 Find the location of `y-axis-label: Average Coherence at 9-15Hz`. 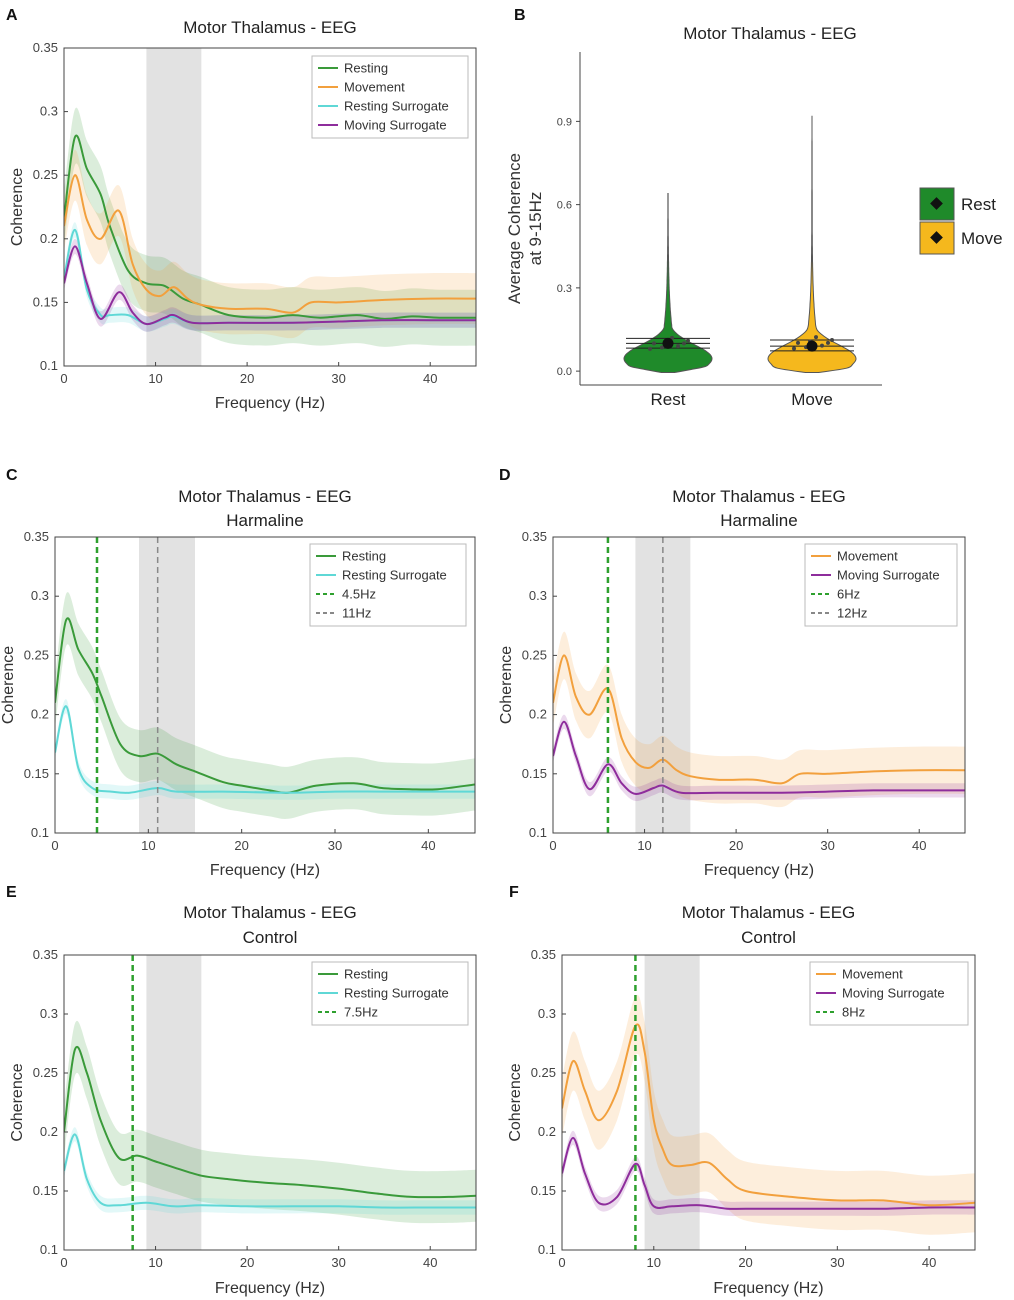

y-axis-label: Average Coherence at 9-15Hz is located at coordinates (525, 228).